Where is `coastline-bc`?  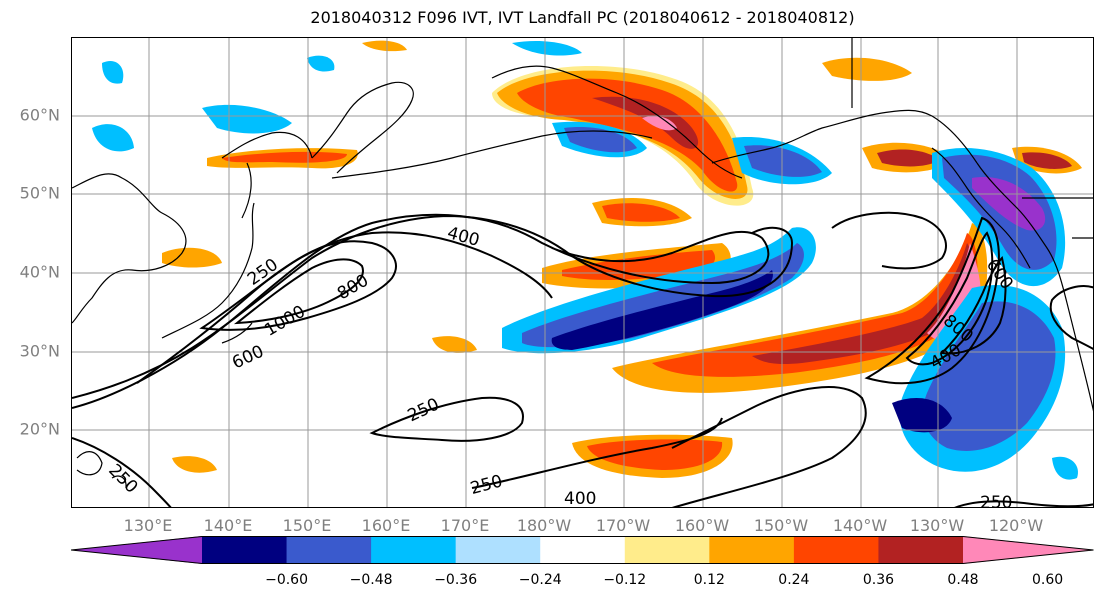 coastline-bc is located at coordinates (981, 208).